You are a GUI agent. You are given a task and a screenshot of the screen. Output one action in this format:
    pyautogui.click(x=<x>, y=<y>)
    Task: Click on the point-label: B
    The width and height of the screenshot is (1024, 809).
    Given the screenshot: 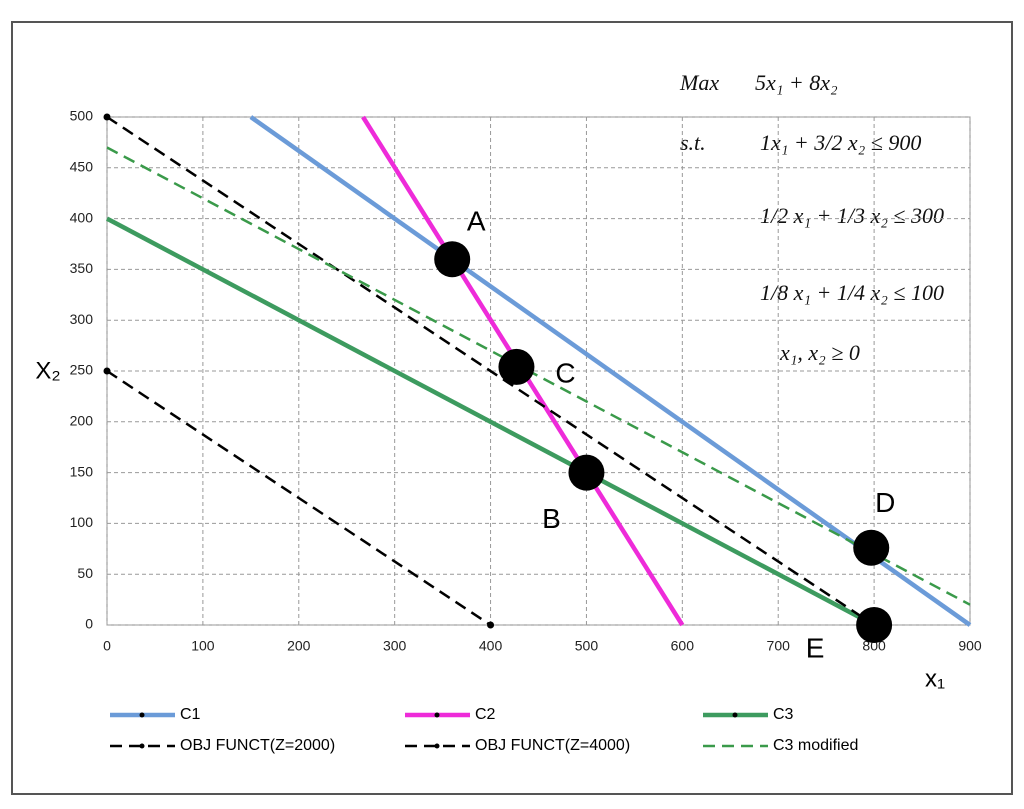 What is the action you would take?
    pyautogui.click(x=551, y=518)
    